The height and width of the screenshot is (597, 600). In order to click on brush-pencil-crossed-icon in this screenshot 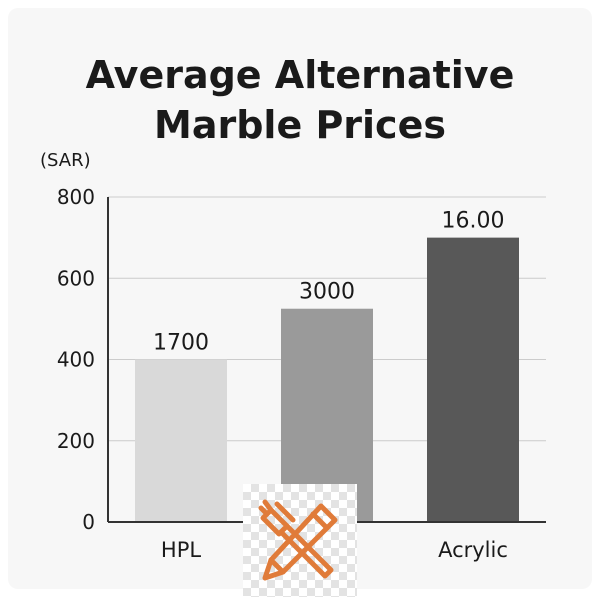, I will do `click(298, 540)`.